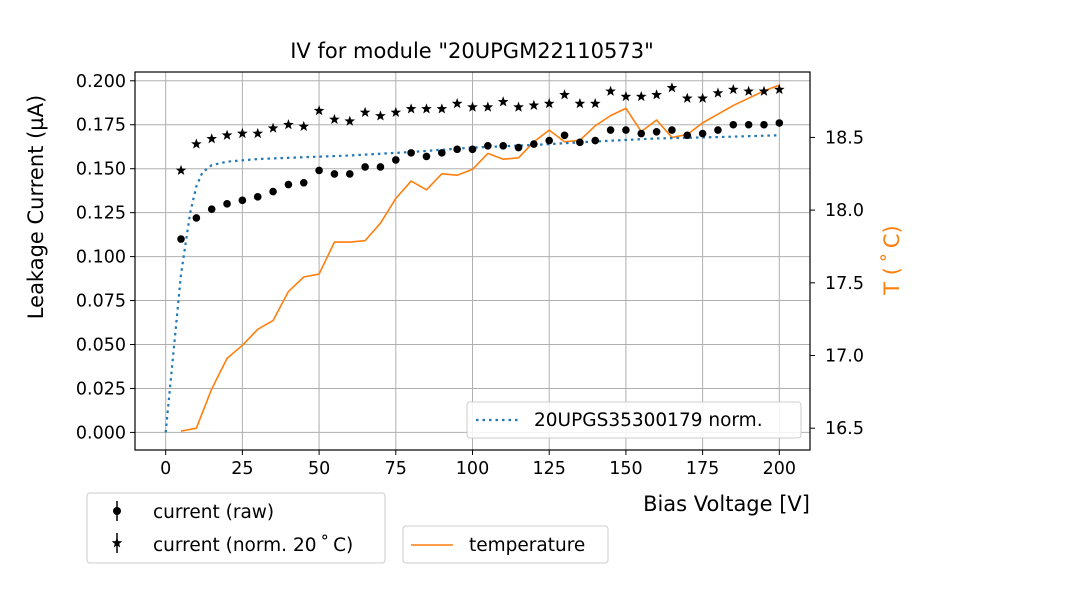 This screenshot has height=600, width=1080. What do you see at coordinates (844, 357) in the screenshot?
I see `y2-tick-label: 17.0` at bounding box center [844, 357].